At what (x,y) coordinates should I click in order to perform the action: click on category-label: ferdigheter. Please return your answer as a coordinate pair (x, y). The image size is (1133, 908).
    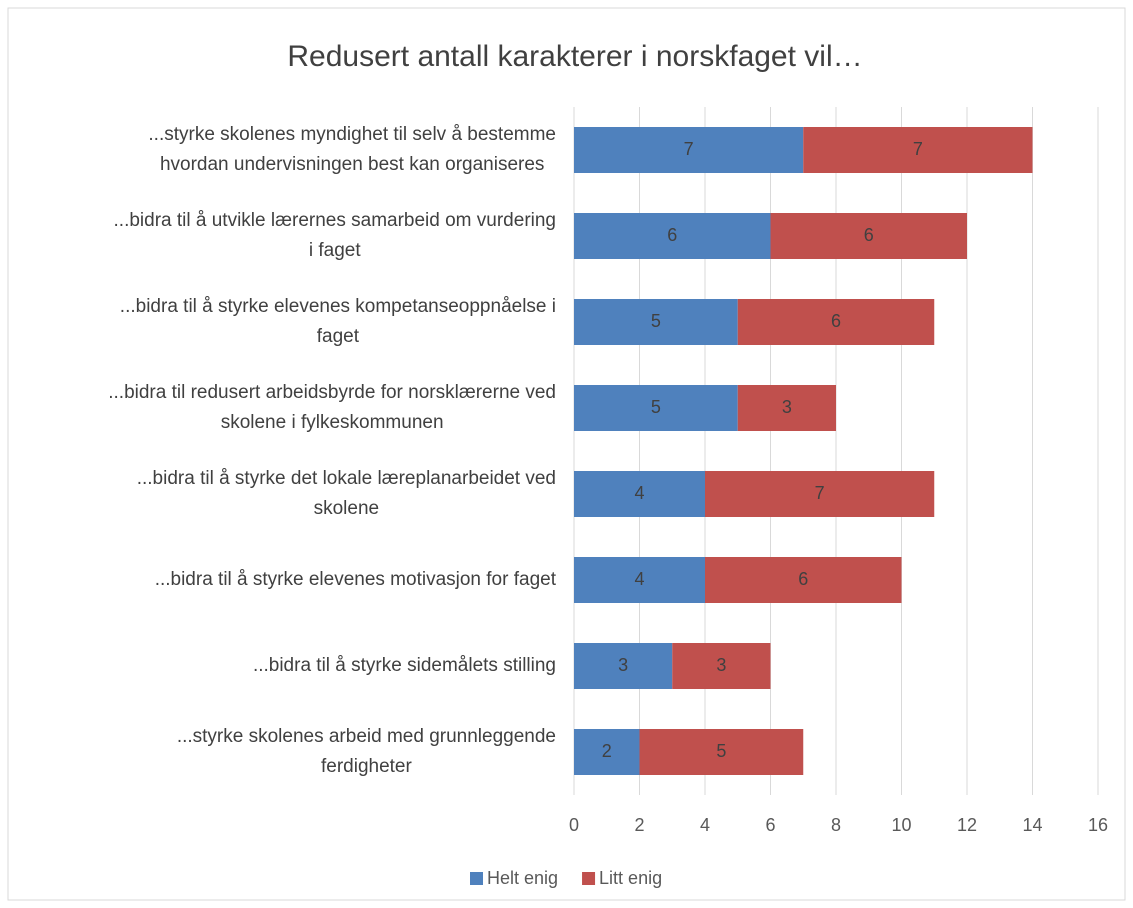
    Looking at the image, I should click on (367, 766).